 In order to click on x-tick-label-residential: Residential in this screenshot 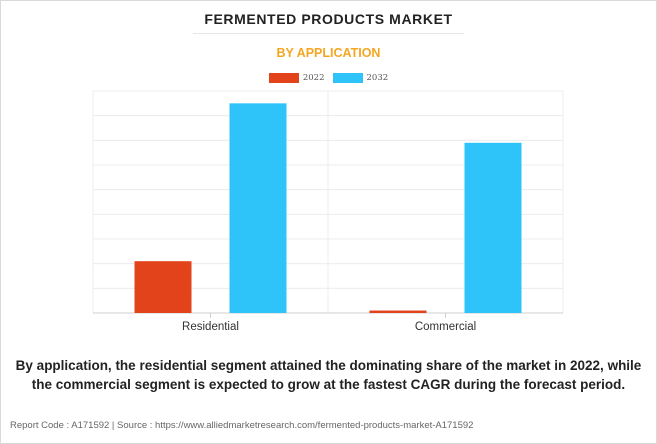, I will do `click(210, 327)`.